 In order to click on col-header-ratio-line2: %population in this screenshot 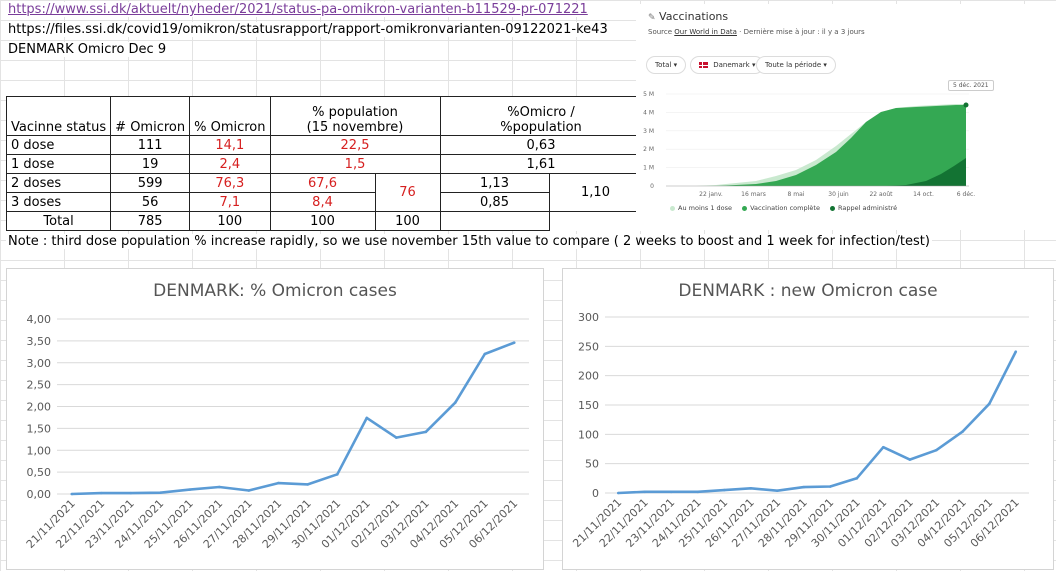, I will do `click(541, 127)`.